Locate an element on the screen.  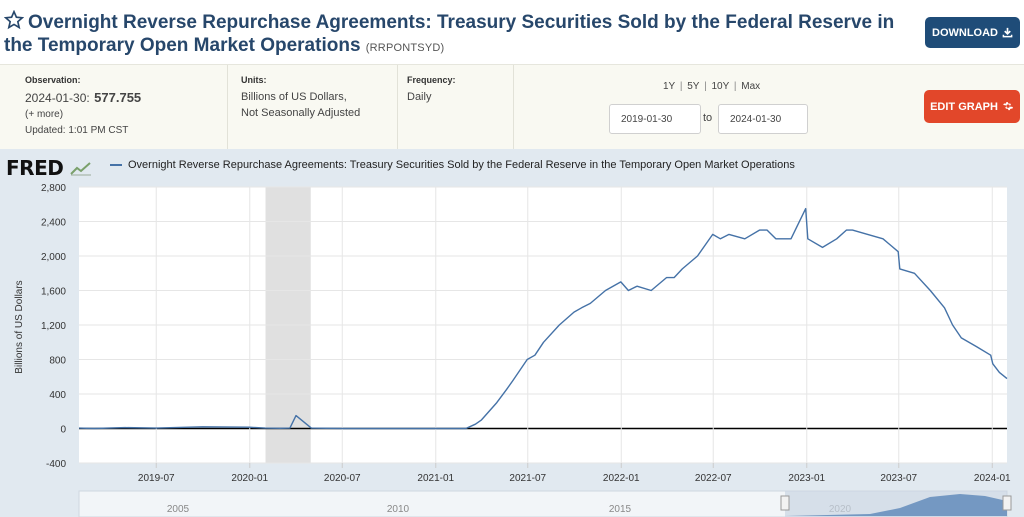
star-icon is located at coordinates (14, 20).